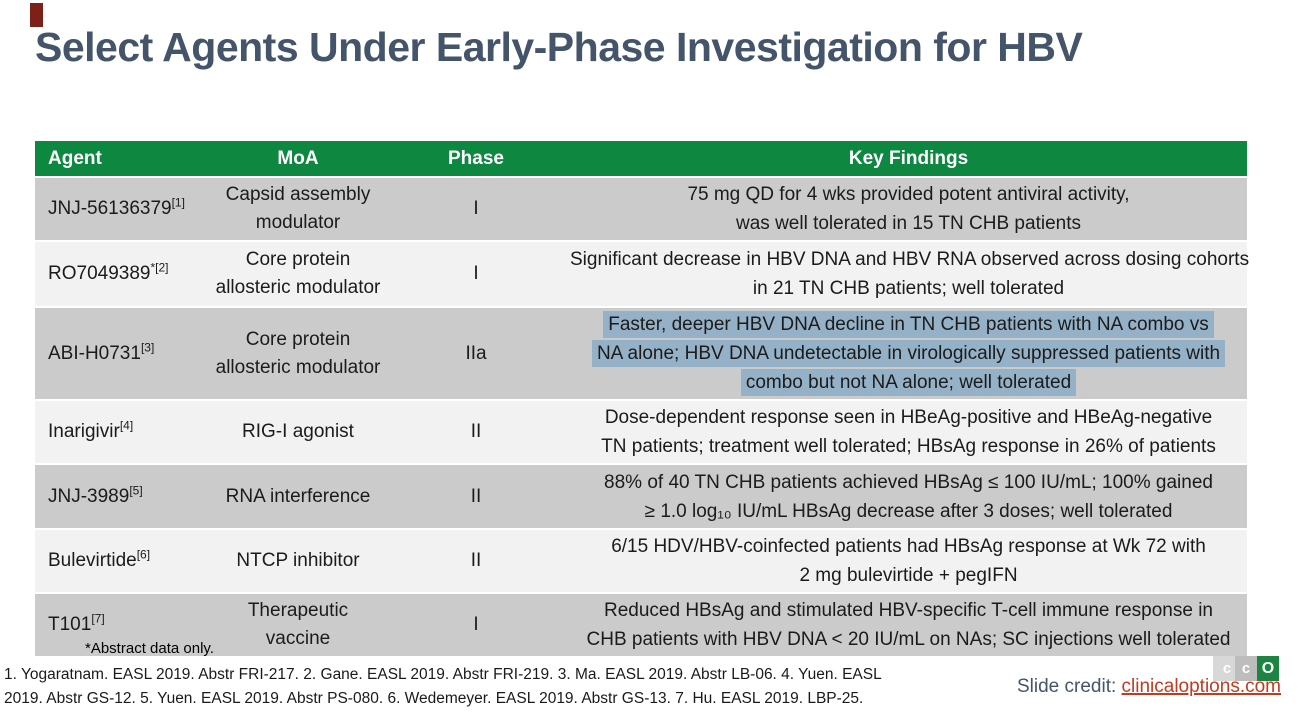 The image size is (1298, 712). What do you see at coordinates (159, 267) in the screenshot?
I see `agent-reference-number: *[2]` at bounding box center [159, 267].